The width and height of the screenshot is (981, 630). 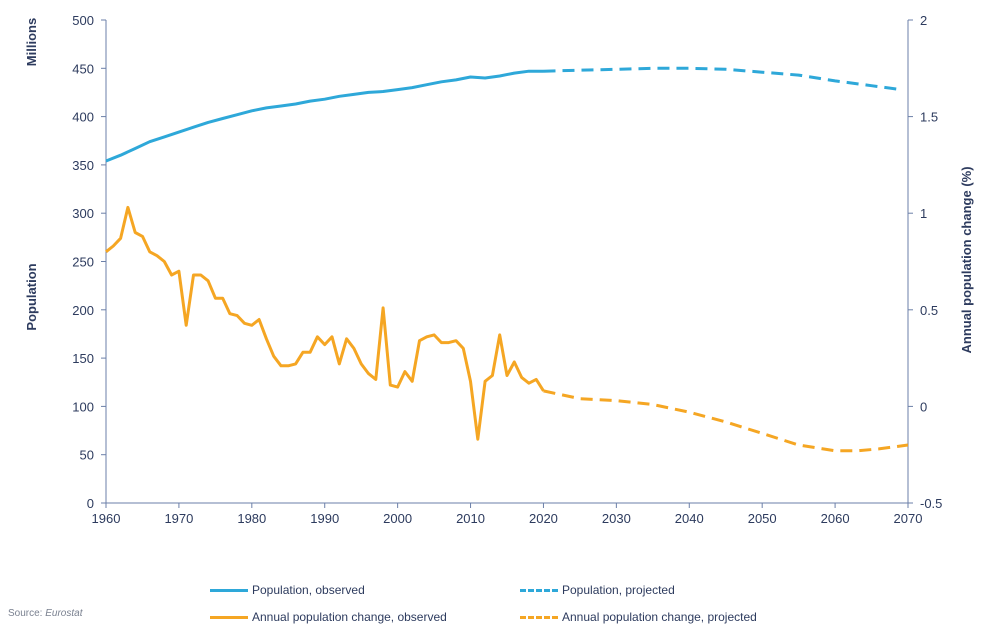 I want to click on x-tick-label: 2050, so click(x=762, y=518).